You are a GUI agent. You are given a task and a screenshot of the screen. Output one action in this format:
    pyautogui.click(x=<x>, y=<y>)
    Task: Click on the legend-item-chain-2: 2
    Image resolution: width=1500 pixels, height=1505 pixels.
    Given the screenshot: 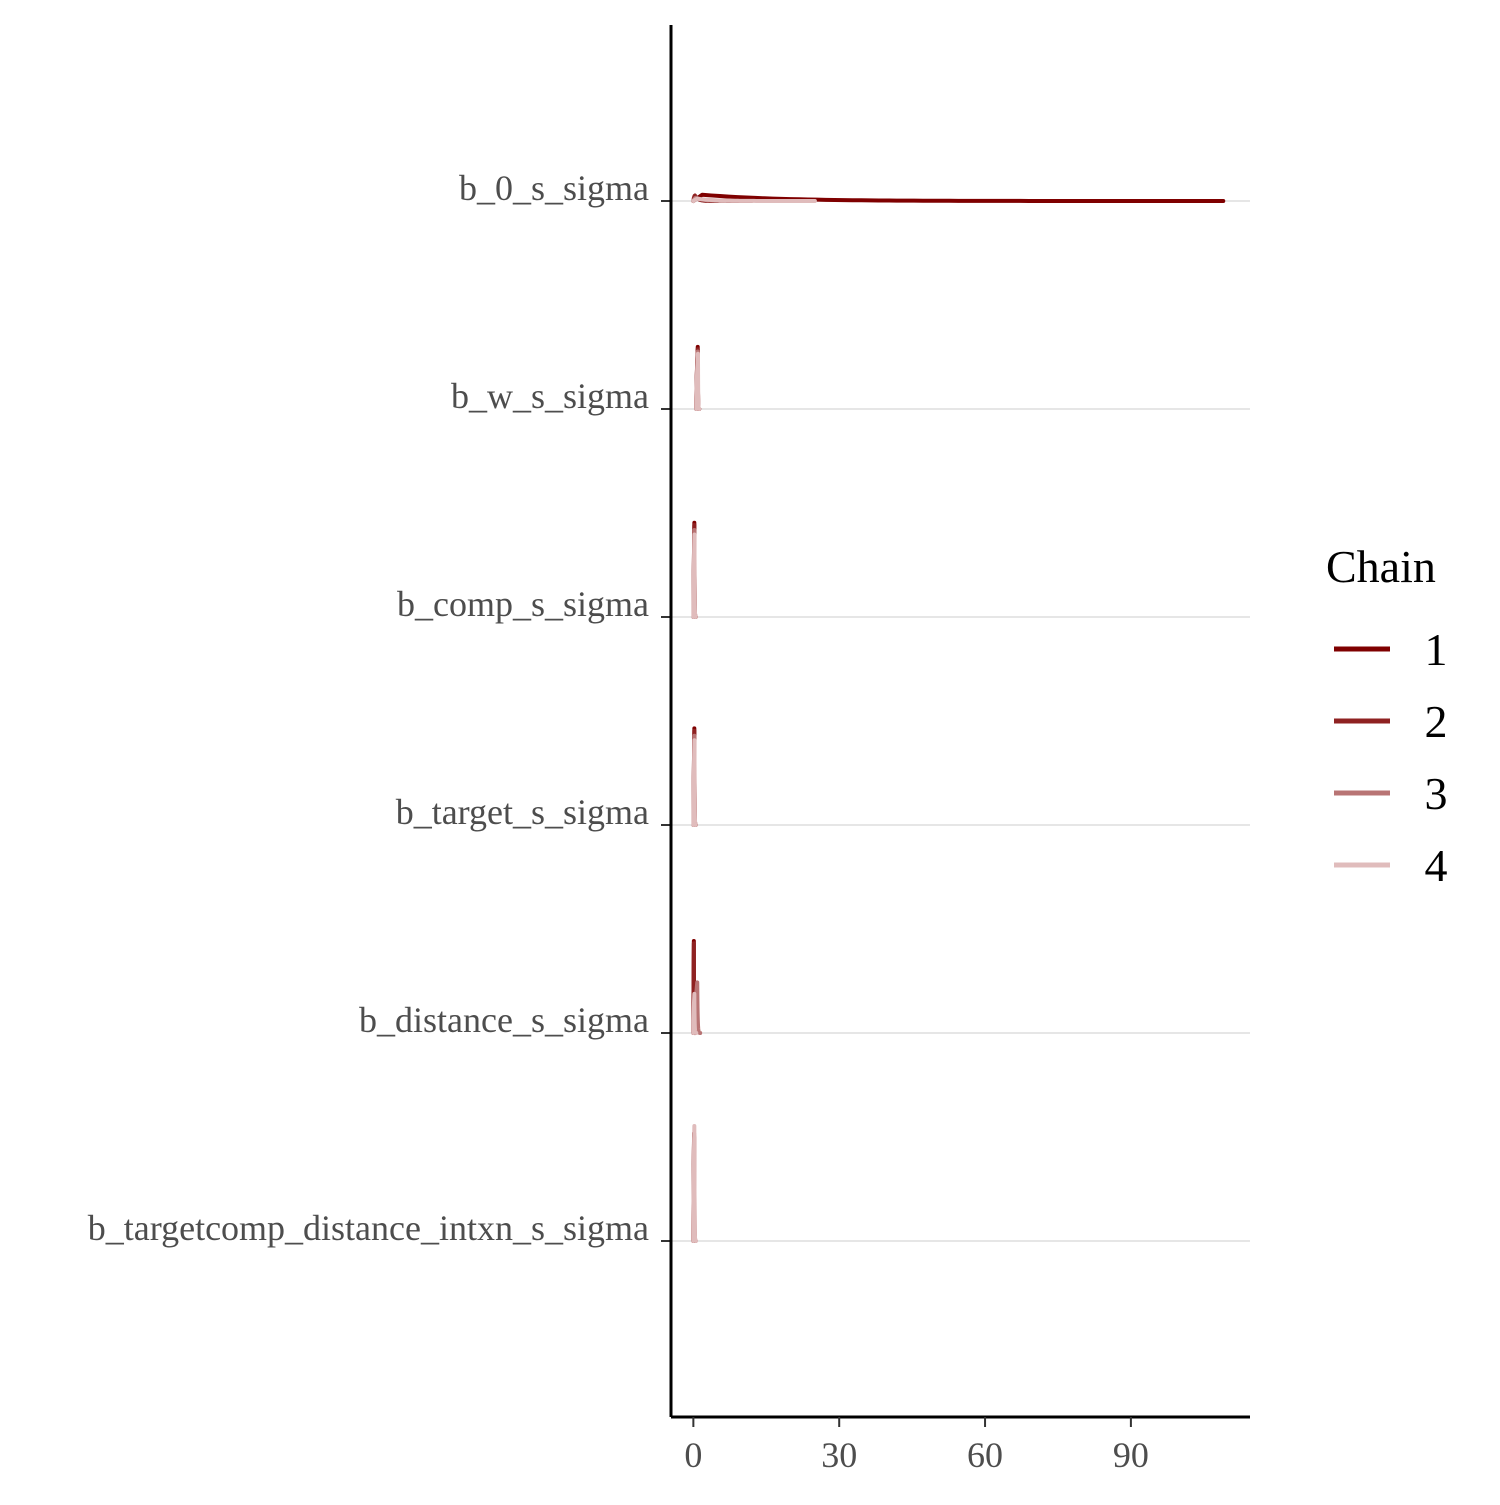 What is the action you would take?
    pyautogui.click(x=1391, y=721)
    